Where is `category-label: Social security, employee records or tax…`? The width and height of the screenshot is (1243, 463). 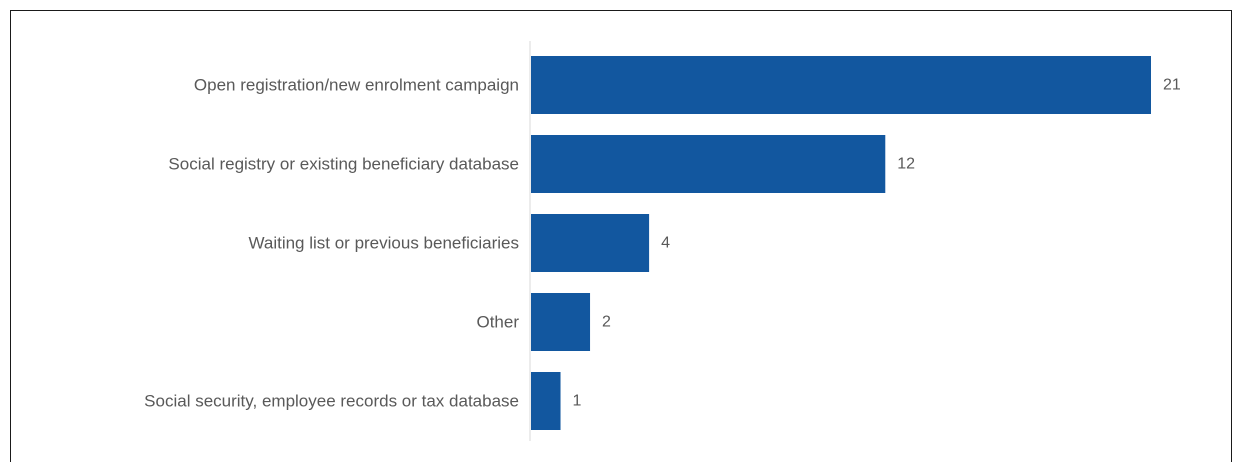 category-label: Social security, employee records or tax… is located at coordinates (331, 401).